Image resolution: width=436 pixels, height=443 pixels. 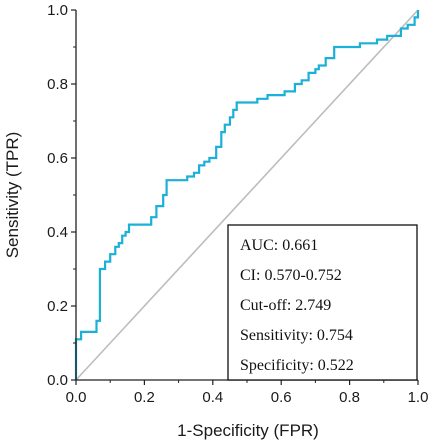 I want to click on stat-specificity: Specificity: 0.522, so click(x=297, y=365).